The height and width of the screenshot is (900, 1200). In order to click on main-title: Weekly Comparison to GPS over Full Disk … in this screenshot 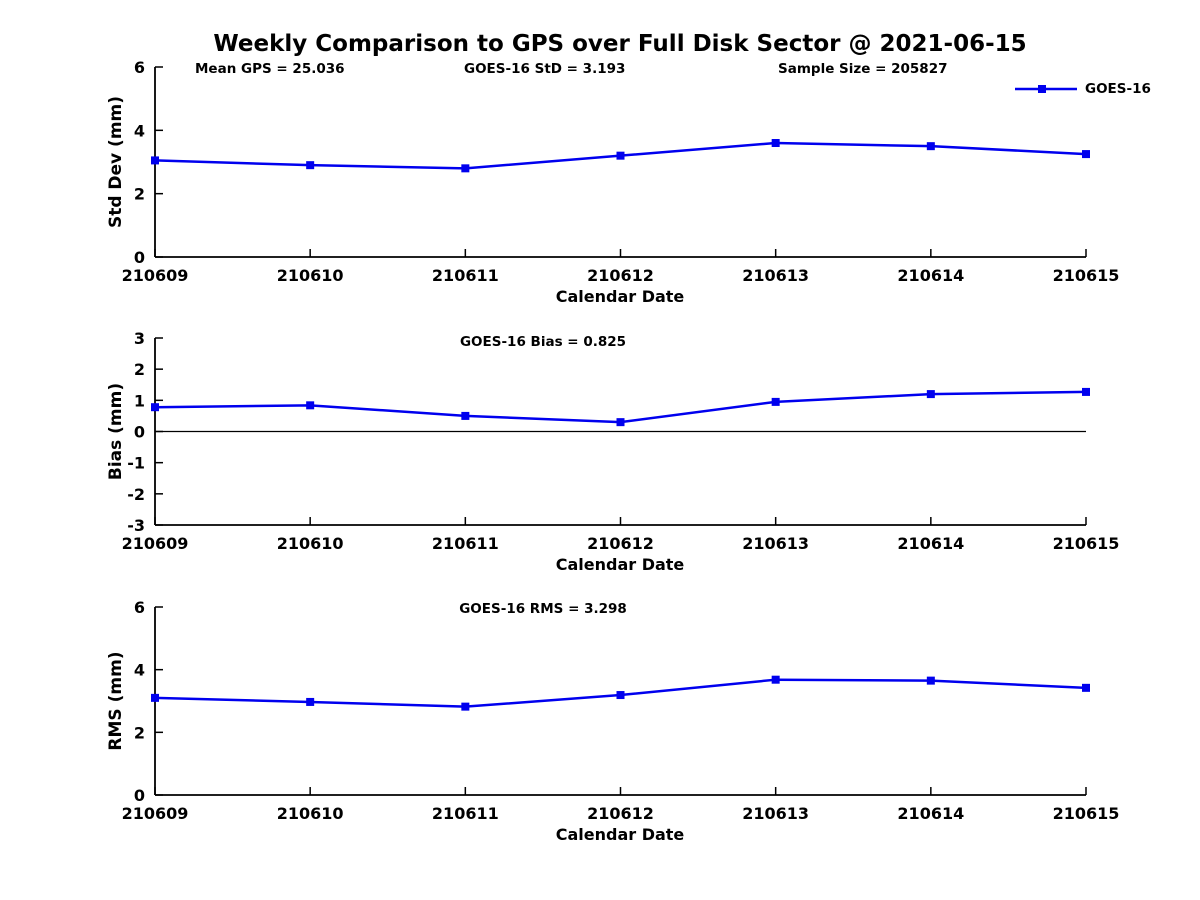, I will do `click(620, 44)`.